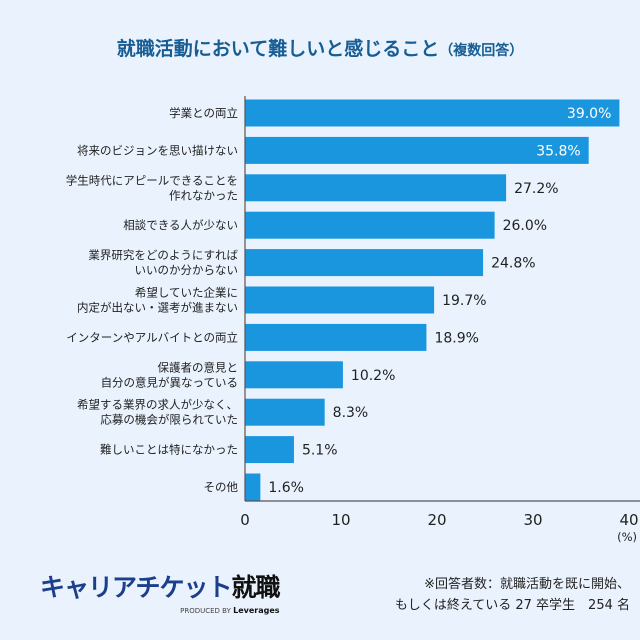 The image size is (640, 640). Describe the element at coordinates (205, 611) in the screenshot. I see `produced-by: PRODUCED BY` at that location.